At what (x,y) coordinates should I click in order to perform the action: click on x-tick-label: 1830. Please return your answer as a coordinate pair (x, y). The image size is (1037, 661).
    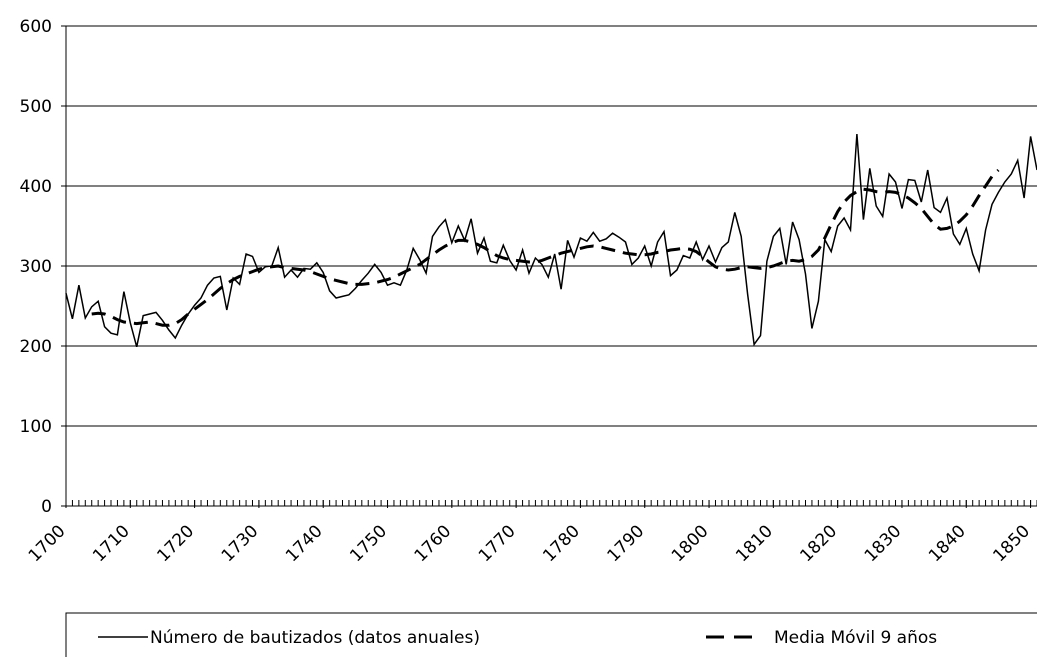
    Looking at the image, I should click on (883, 543).